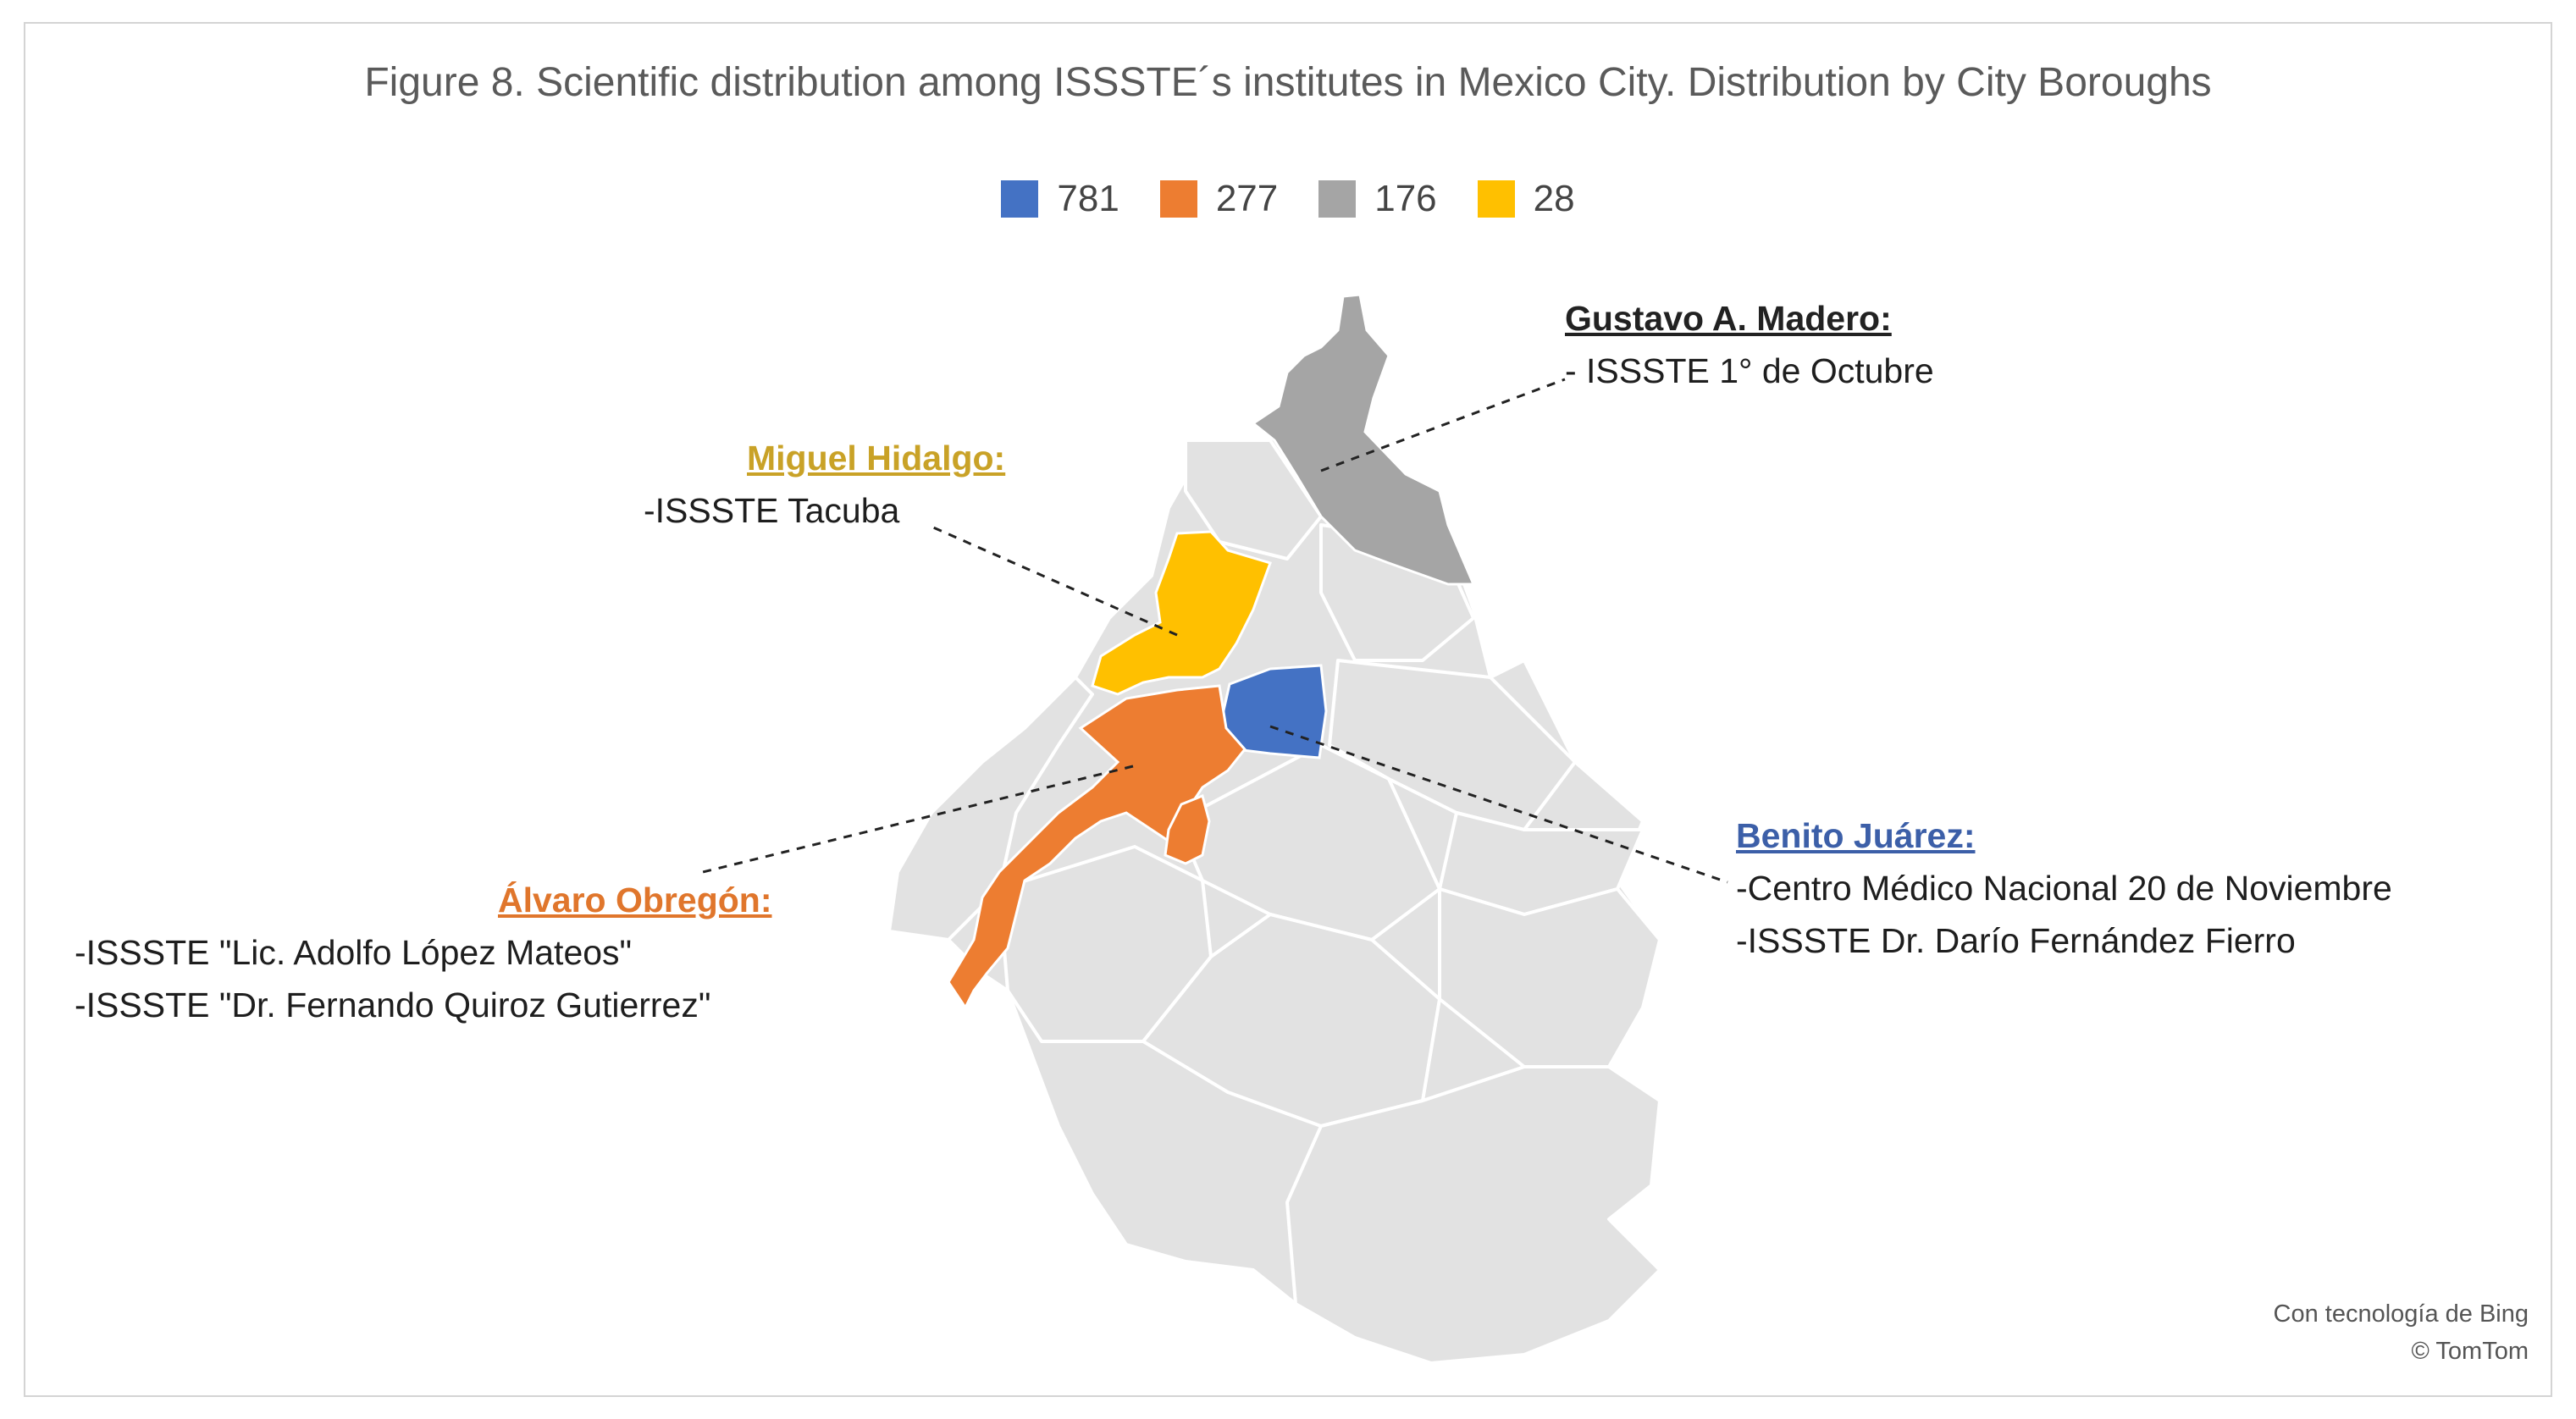 This screenshot has height=1419, width=2576. I want to click on legend-swatch-orange, so click(1178, 199).